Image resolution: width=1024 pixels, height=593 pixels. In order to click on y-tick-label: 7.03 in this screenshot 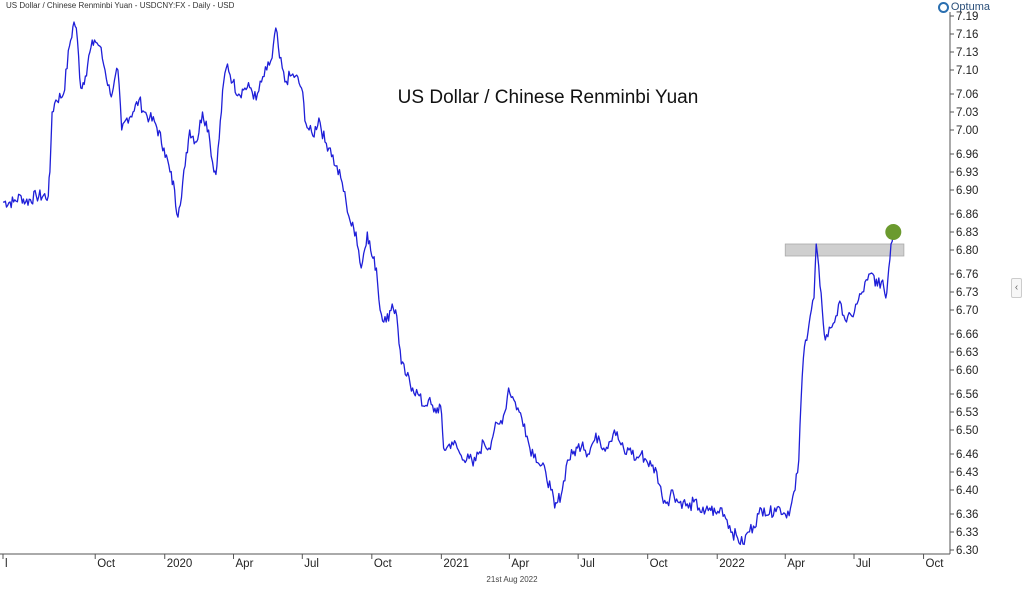, I will do `click(967, 113)`.